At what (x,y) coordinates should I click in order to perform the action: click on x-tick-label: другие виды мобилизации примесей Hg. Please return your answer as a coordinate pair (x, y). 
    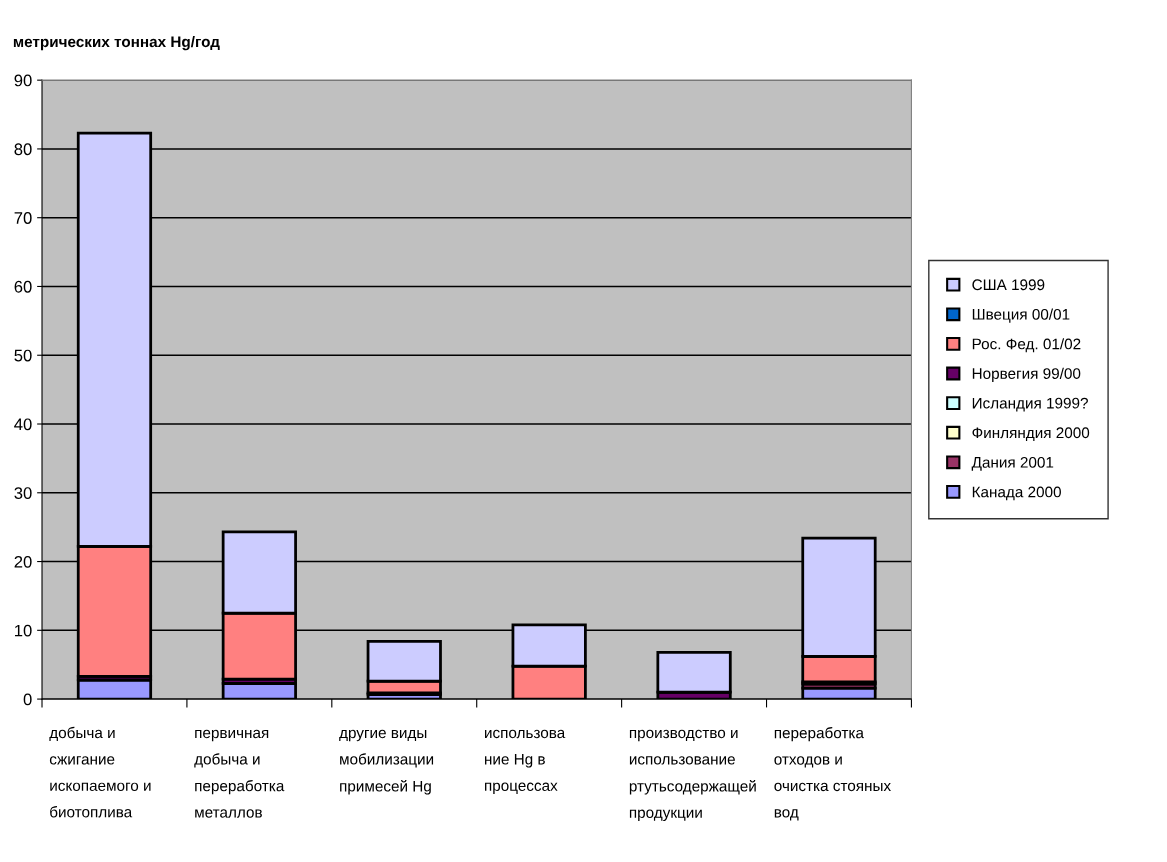
    Looking at the image, I should click on (386, 762).